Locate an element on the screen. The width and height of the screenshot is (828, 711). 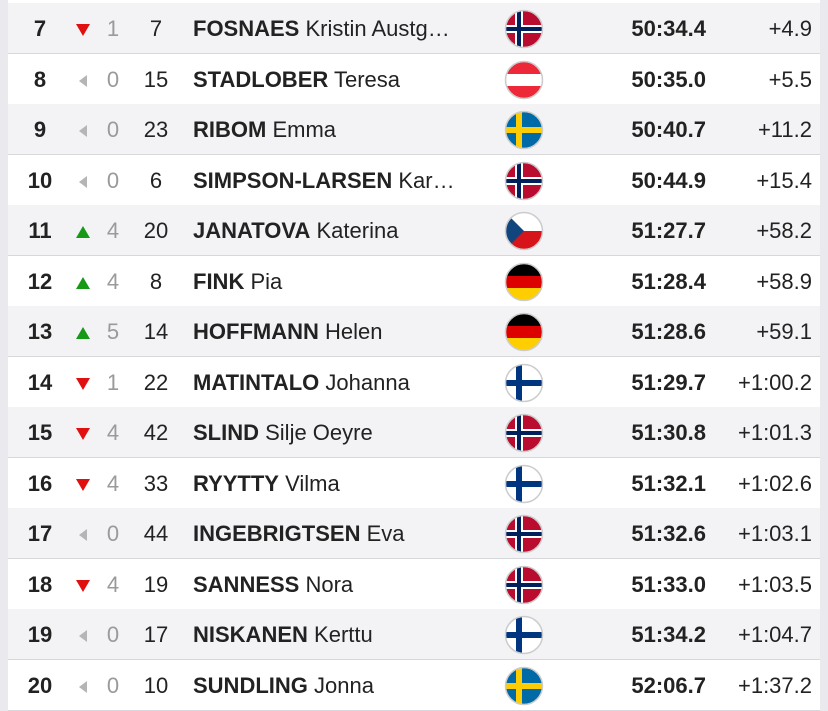
time-behind: +15.4 is located at coordinates (784, 180).